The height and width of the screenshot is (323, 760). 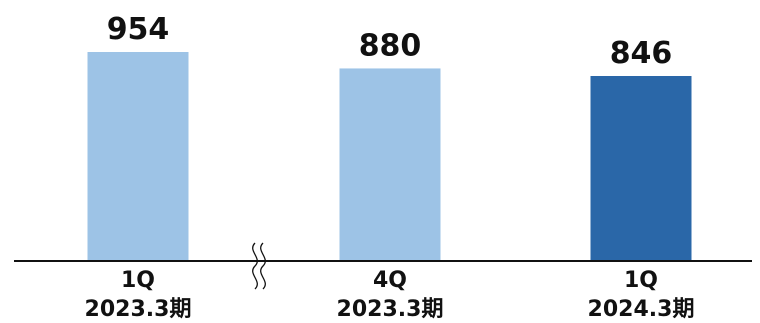 I want to click on category-period-label: 2024.3期, so click(x=641, y=309).